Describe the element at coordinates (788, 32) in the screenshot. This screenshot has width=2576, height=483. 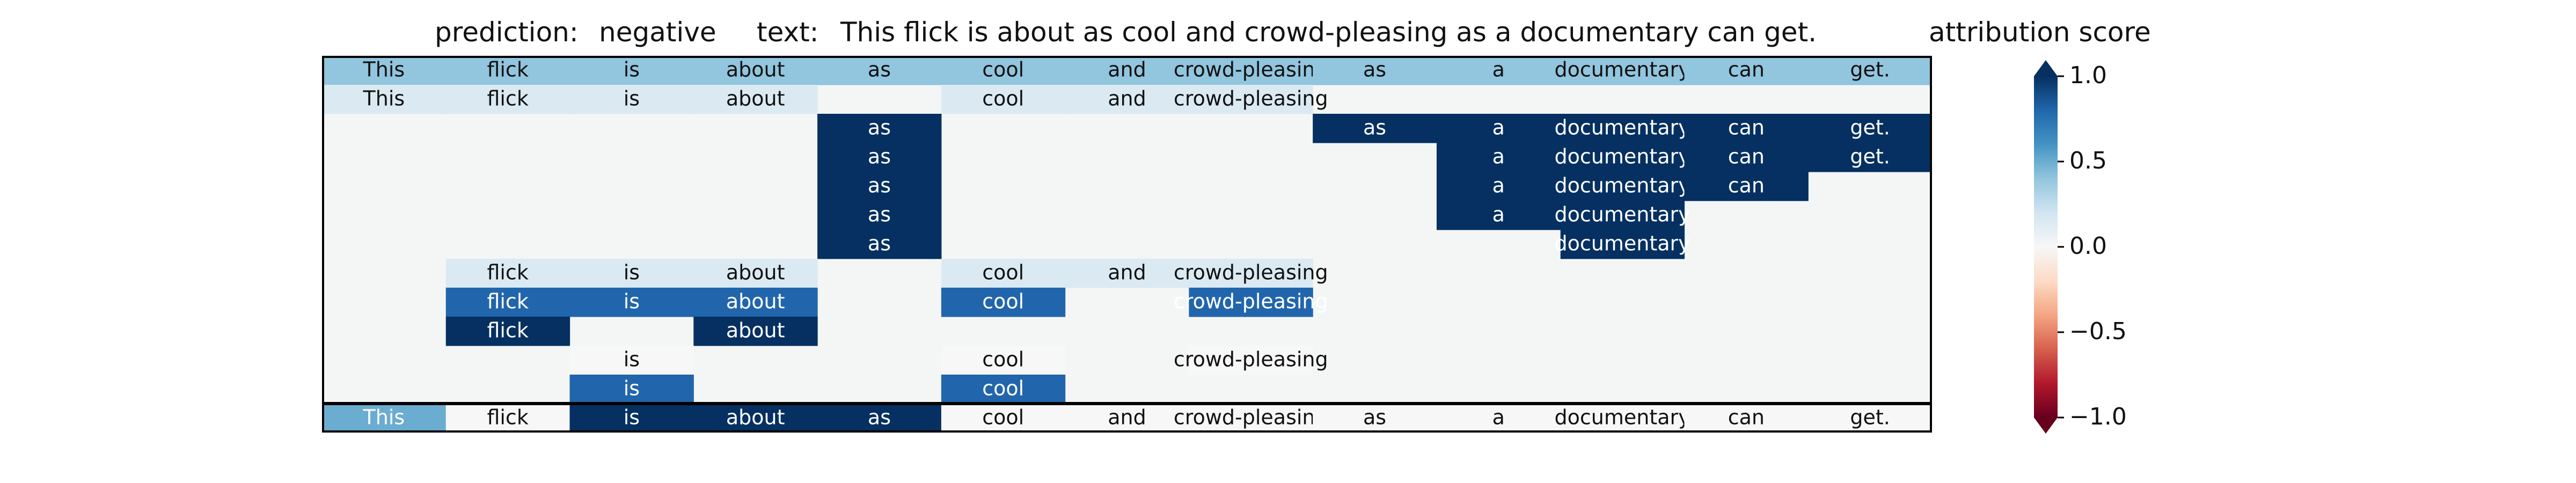
I see `text-label: text:` at that location.